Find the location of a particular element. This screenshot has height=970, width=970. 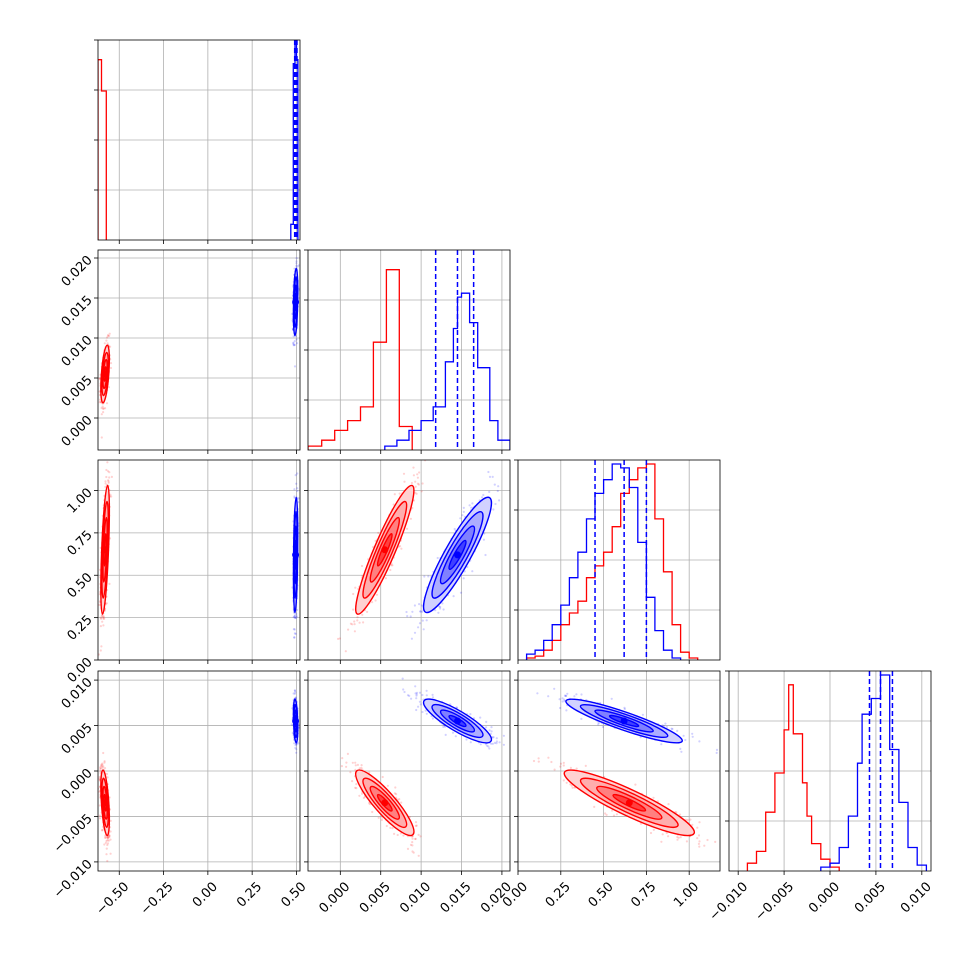

y-tick-label: 0.000 is located at coordinates (77, 431).